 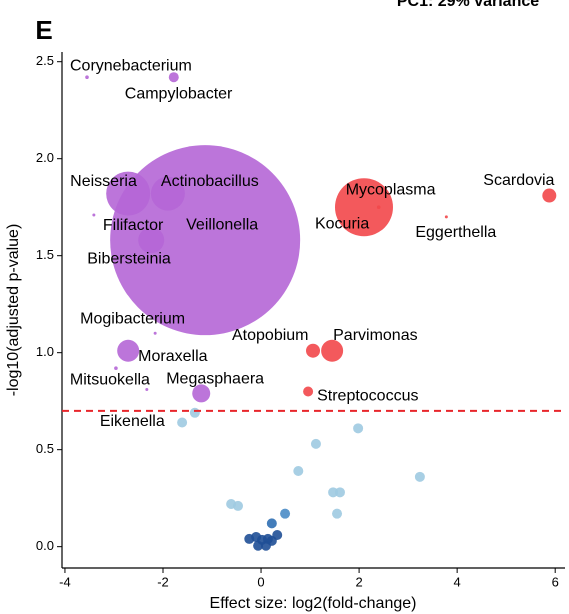 I want to click on point-label: Neisseria, so click(x=103, y=181).